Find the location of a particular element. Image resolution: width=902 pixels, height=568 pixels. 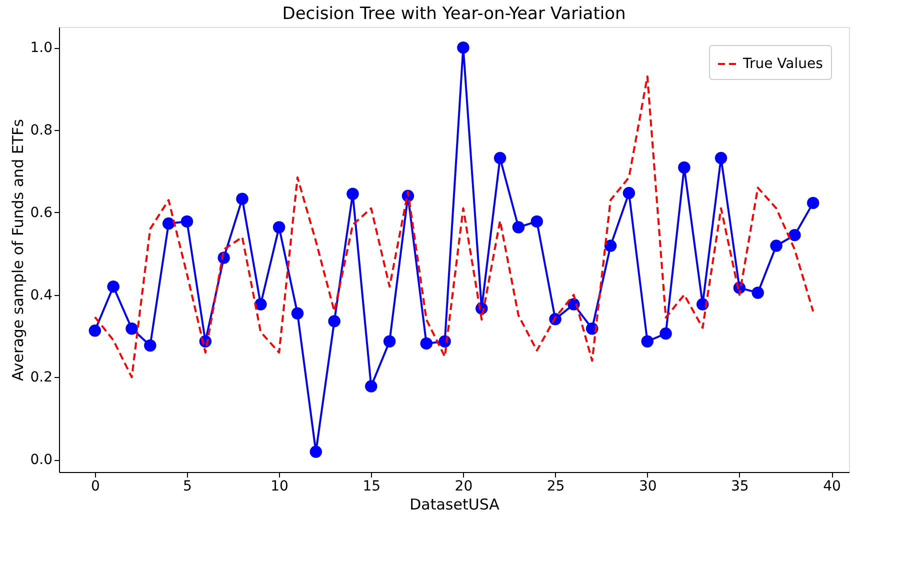

x-tick-label: 25 is located at coordinates (555, 486).